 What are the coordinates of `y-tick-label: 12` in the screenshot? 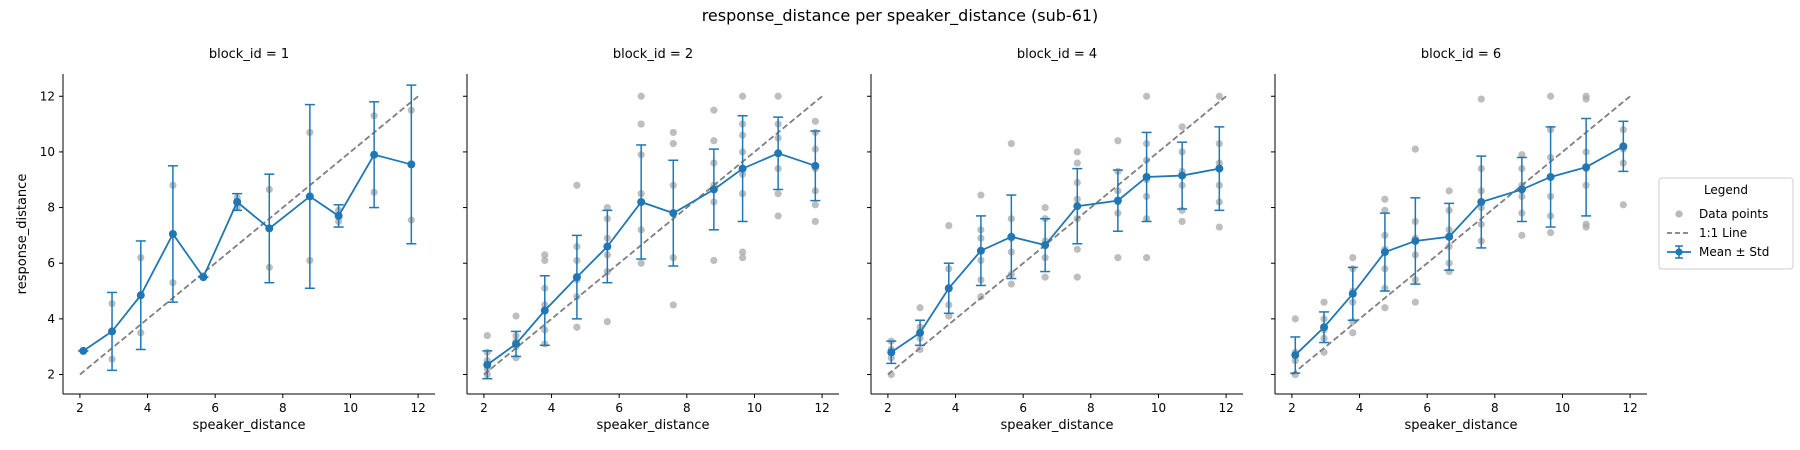 It's located at (47, 96).